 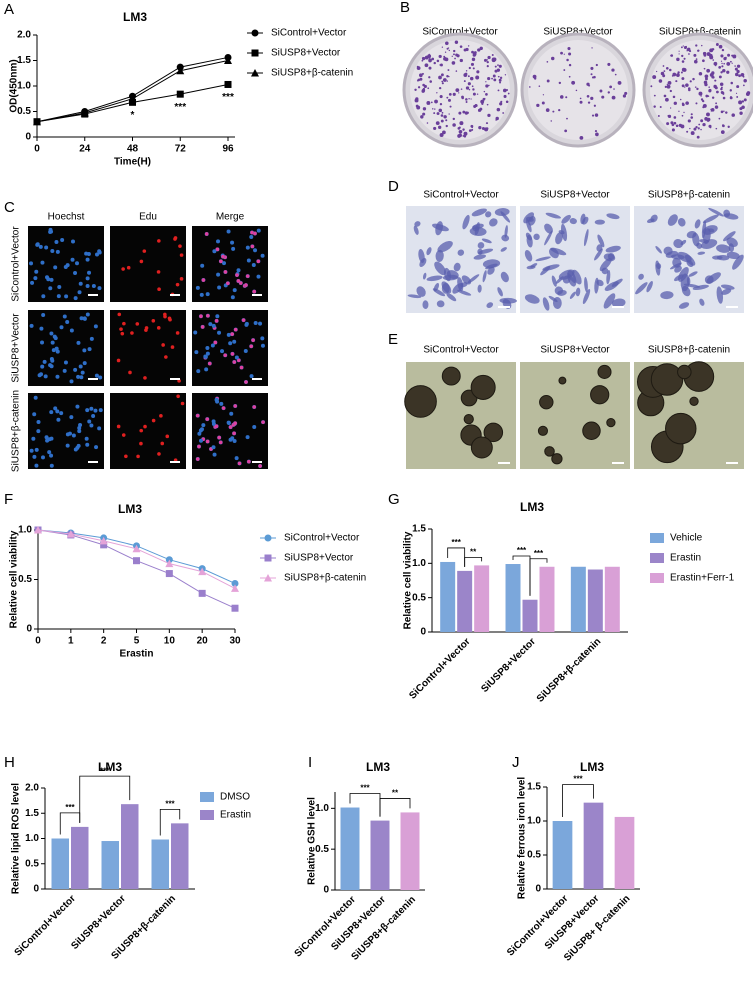 I want to click on image-label: SiControl+Vector, so click(x=460, y=32).